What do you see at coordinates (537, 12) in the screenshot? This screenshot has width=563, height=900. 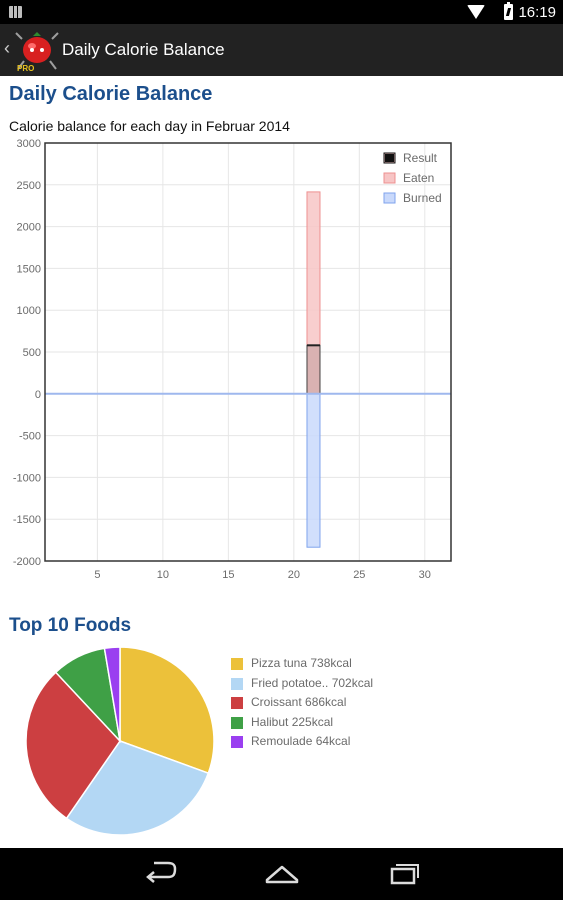 I see `status-time: 16:19` at bounding box center [537, 12].